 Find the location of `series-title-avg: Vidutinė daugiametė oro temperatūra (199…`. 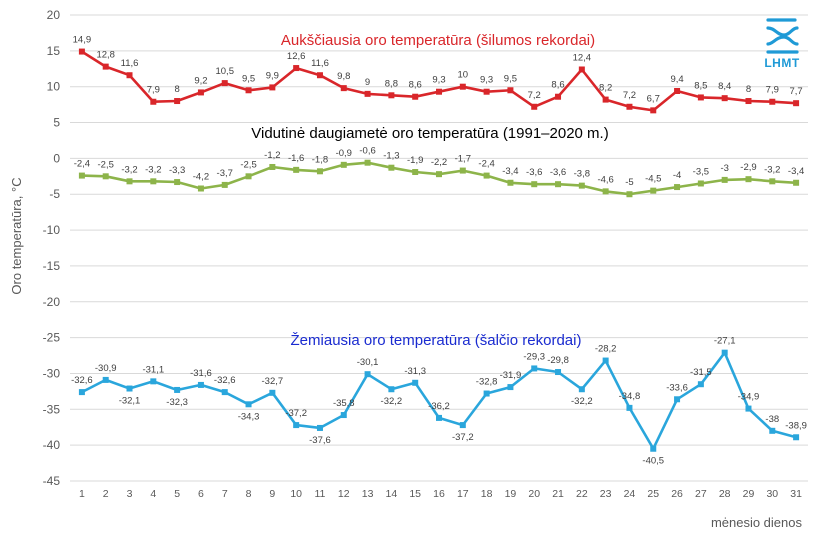

series-title-avg: Vidutinė daugiametė oro temperatūra (199… is located at coordinates (429, 133).